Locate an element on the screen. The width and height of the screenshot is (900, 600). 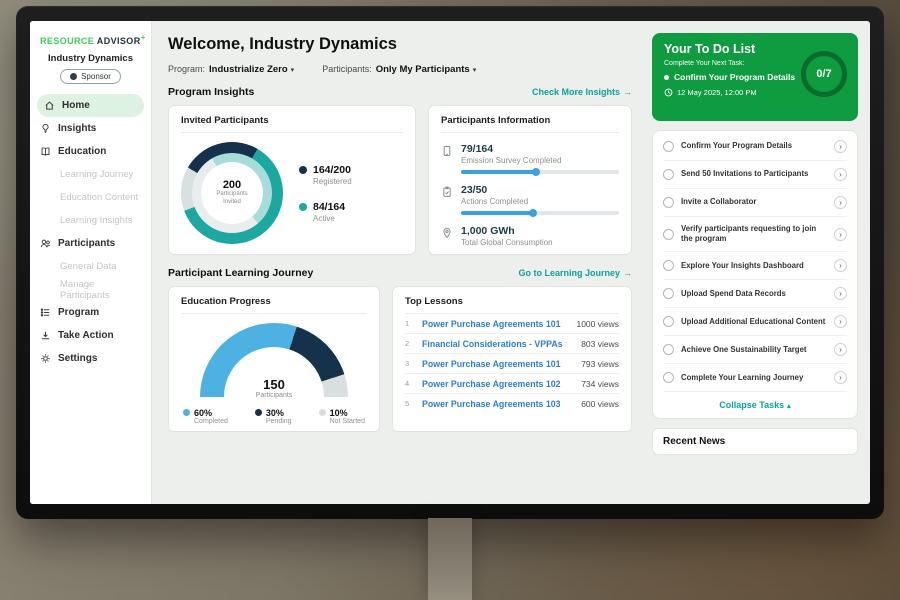
task-row: Upload Spend Data Records › is located at coordinates (755, 294).